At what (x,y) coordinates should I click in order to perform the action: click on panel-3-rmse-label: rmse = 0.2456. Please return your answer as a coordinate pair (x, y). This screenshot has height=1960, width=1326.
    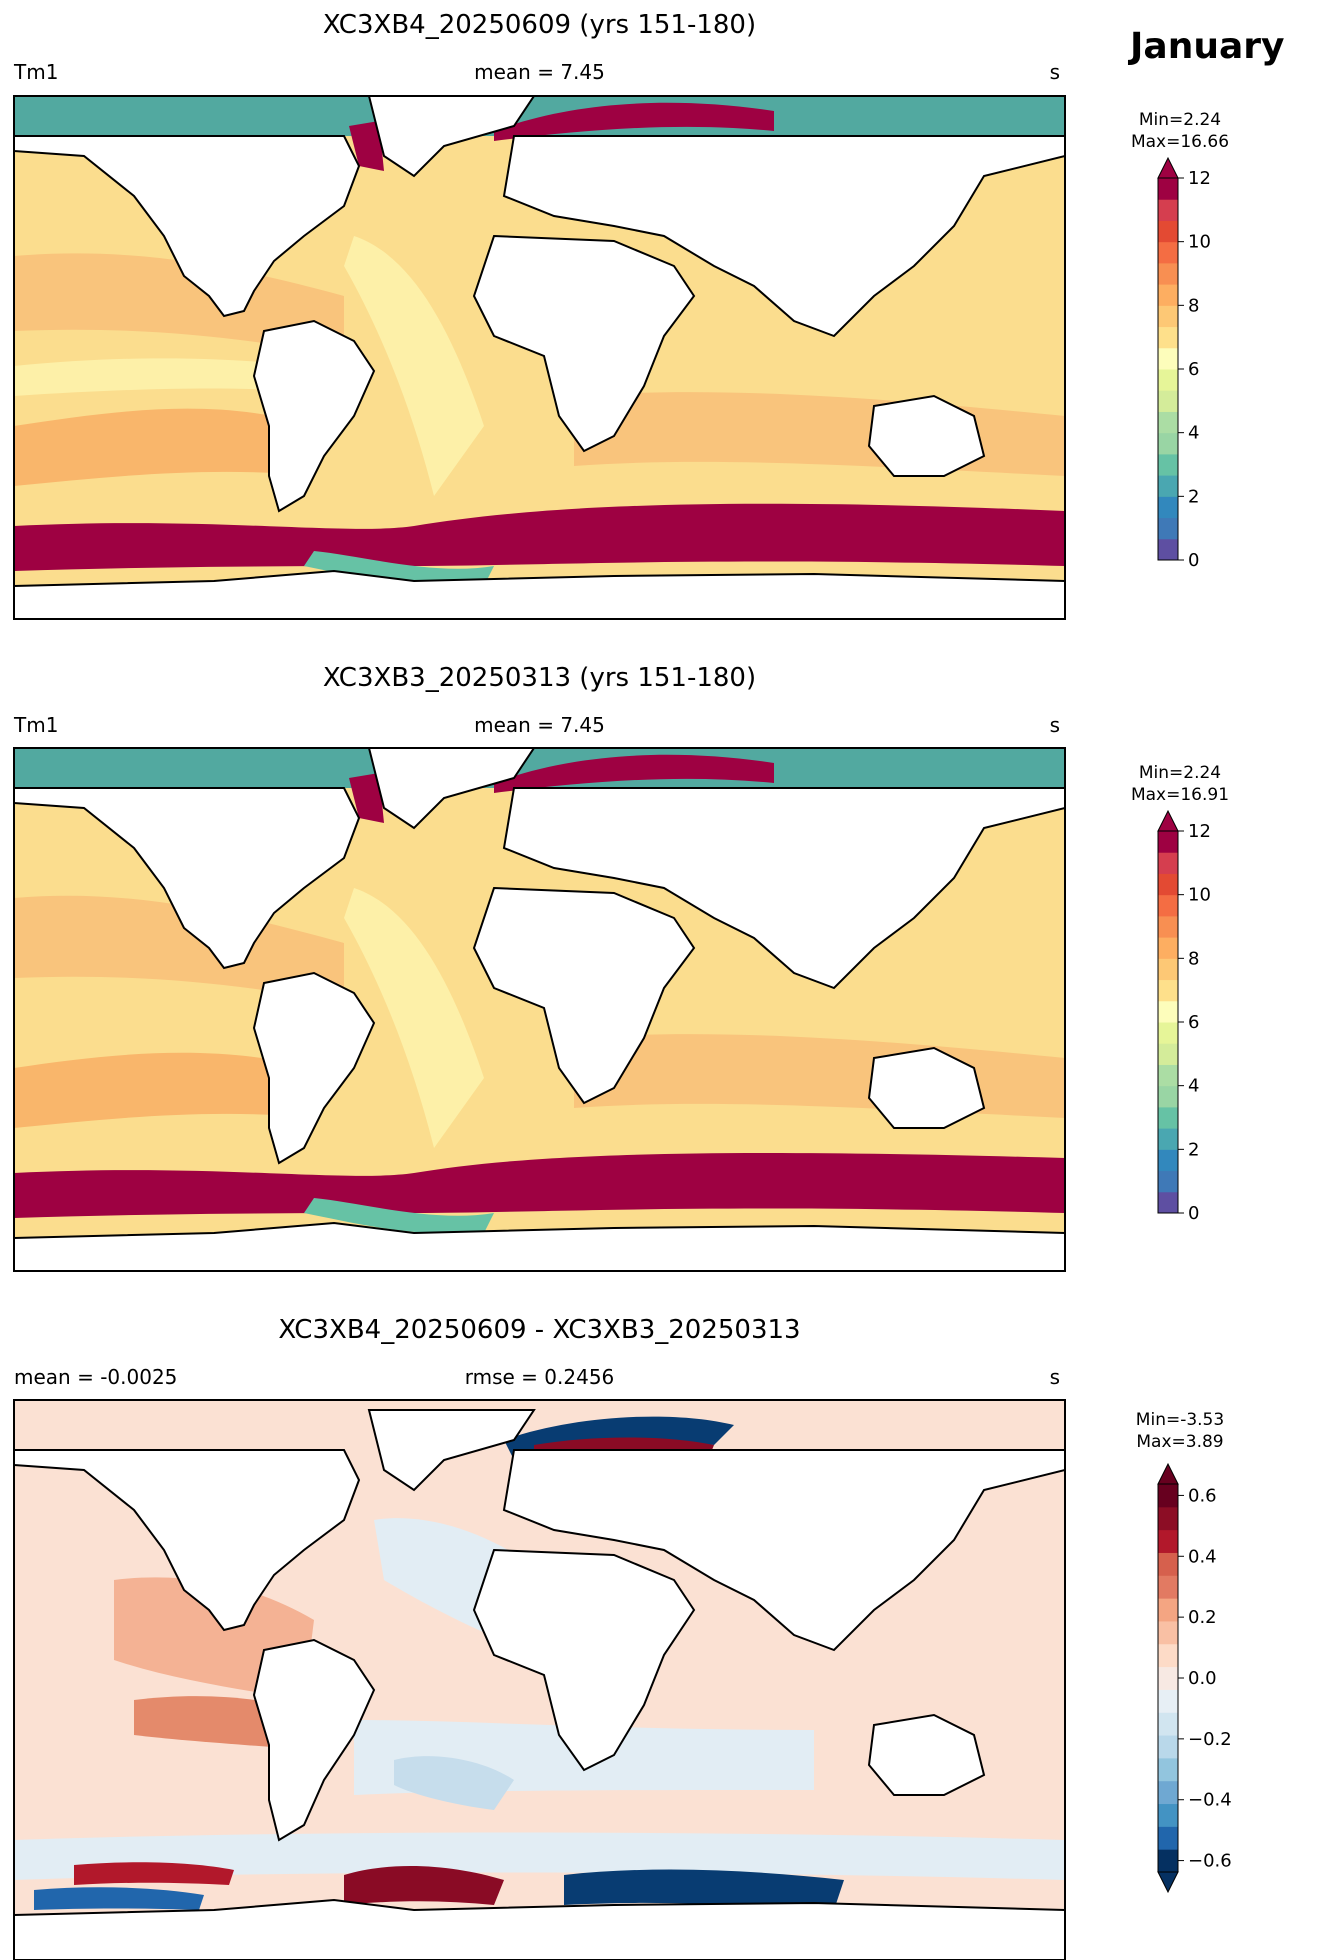
    Looking at the image, I should click on (539, 1377).